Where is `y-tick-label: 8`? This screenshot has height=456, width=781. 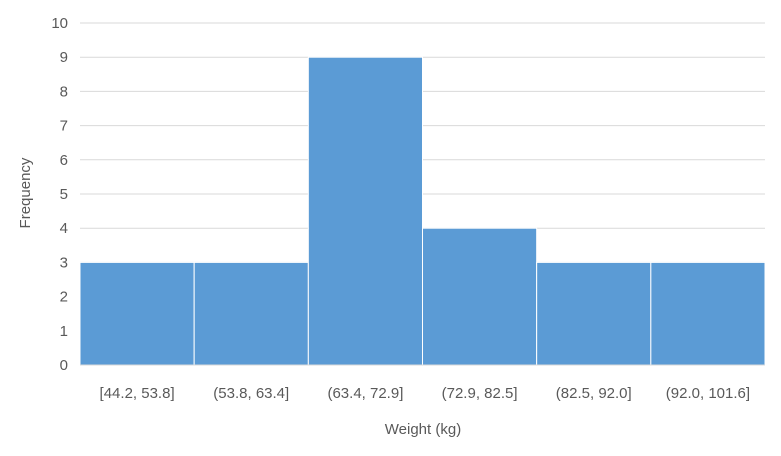 y-tick-label: 8 is located at coordinates (64, 91).